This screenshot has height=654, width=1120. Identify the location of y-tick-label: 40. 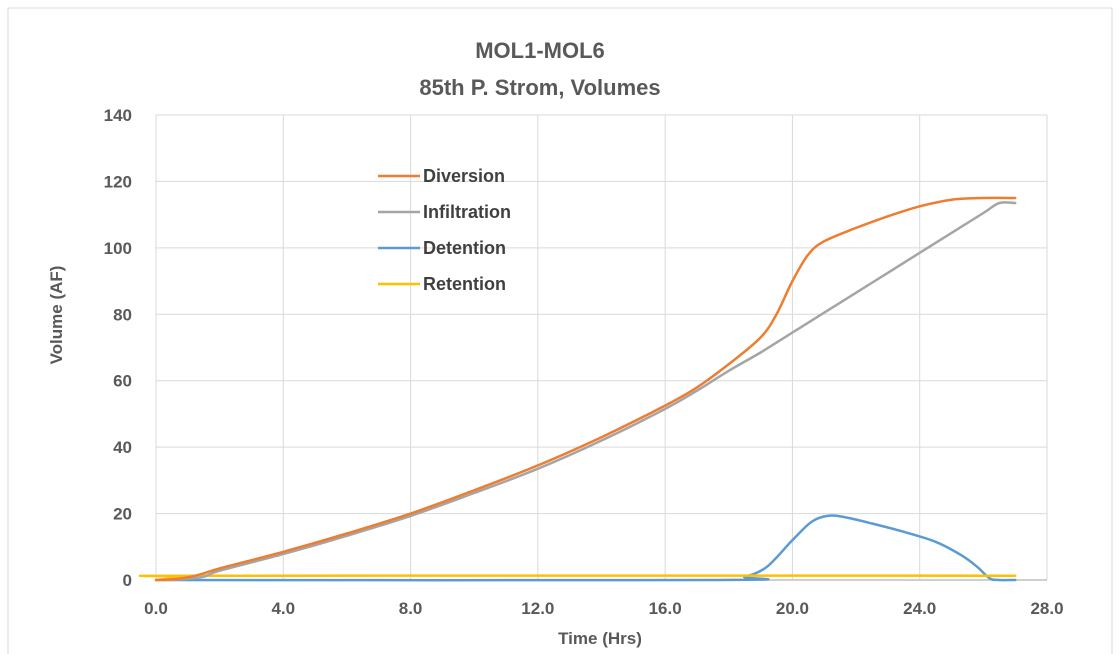
(122, 447).